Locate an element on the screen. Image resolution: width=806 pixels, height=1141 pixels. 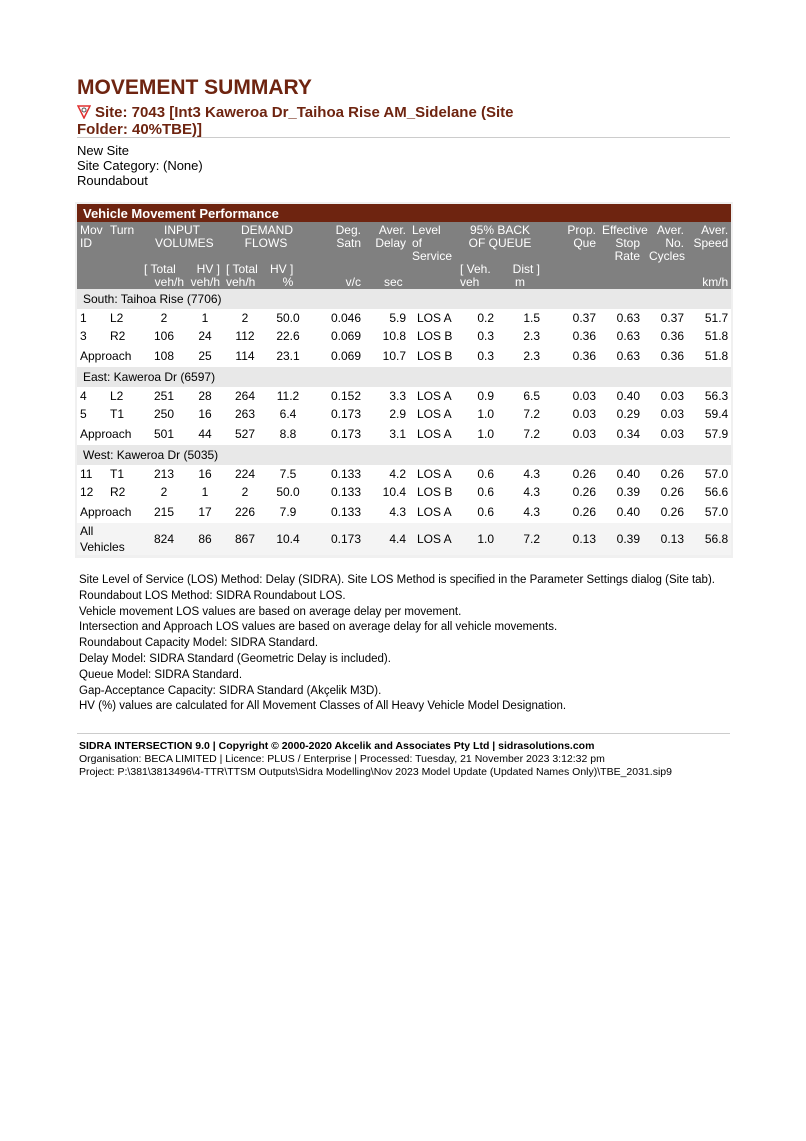
cell-input-total: 108 is located at coordinates (164, 356).